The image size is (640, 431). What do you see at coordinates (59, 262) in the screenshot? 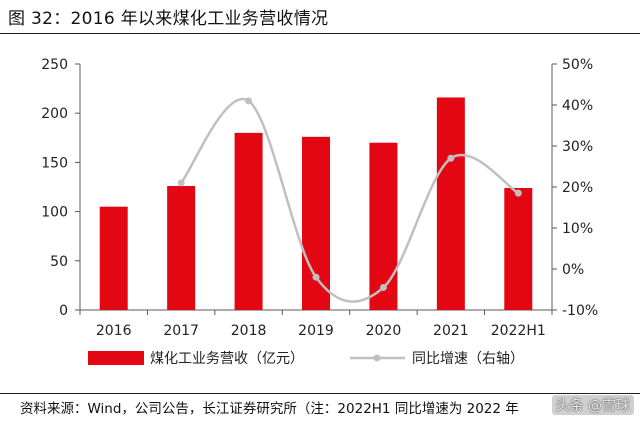
I see `left-tick-label: 50` at bounding box center [59, 262].